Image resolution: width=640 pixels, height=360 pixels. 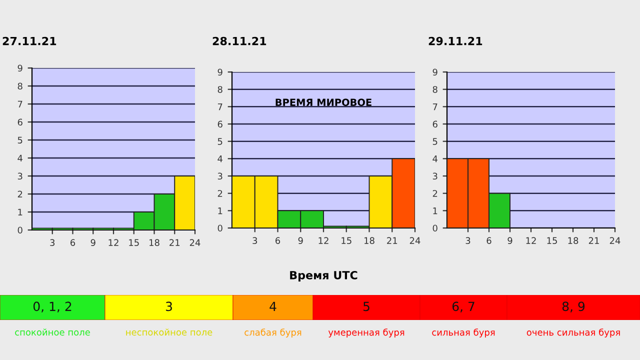 I want to click on chart-title: 27.11.21, so click(x=29, y=41).